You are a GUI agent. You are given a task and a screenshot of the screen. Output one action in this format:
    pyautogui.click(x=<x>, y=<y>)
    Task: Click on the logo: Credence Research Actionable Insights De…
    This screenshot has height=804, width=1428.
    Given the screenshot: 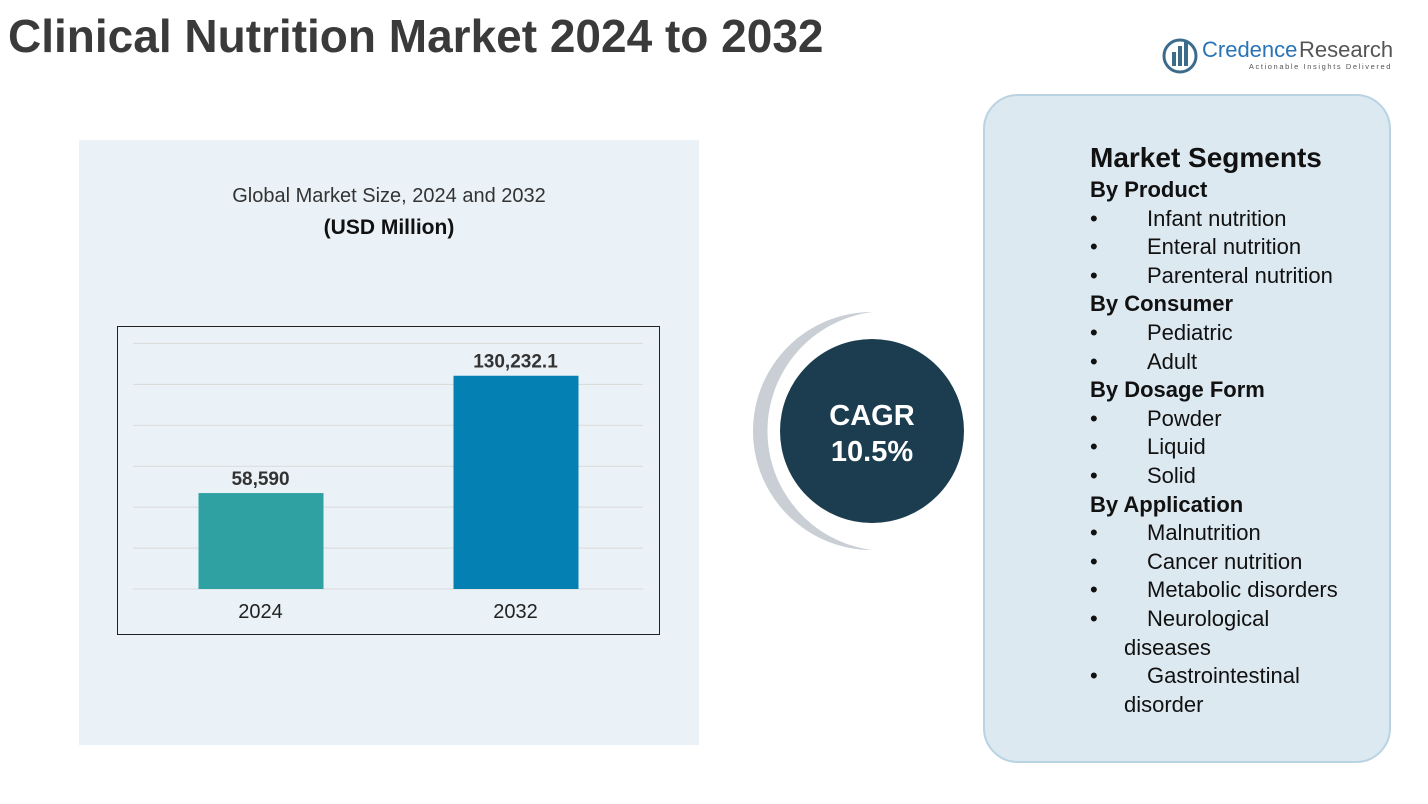 What is the action you would take?
    pyautogui.click(x=1277, y=55)
    